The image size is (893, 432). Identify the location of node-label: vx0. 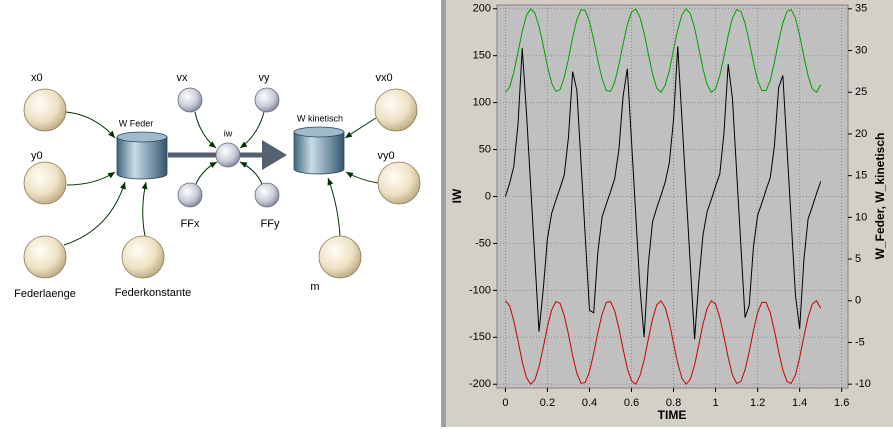
(383, 78).